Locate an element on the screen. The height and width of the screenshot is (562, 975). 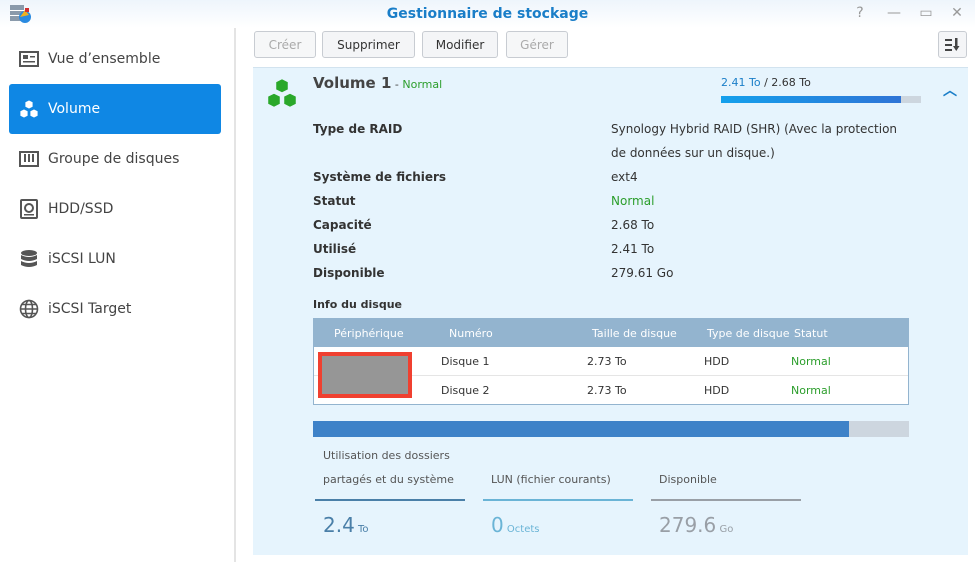
create-button: Créer is located at coordinates (285, 44).